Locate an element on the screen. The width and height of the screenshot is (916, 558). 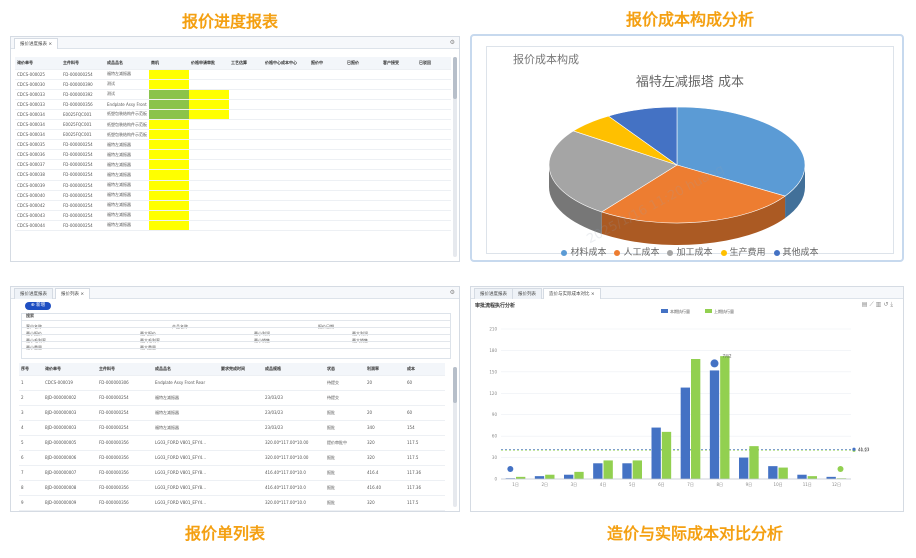
table-row: CDCS-000039 FD-000000254 福特左减振器 is located at coordinates (233, 185).